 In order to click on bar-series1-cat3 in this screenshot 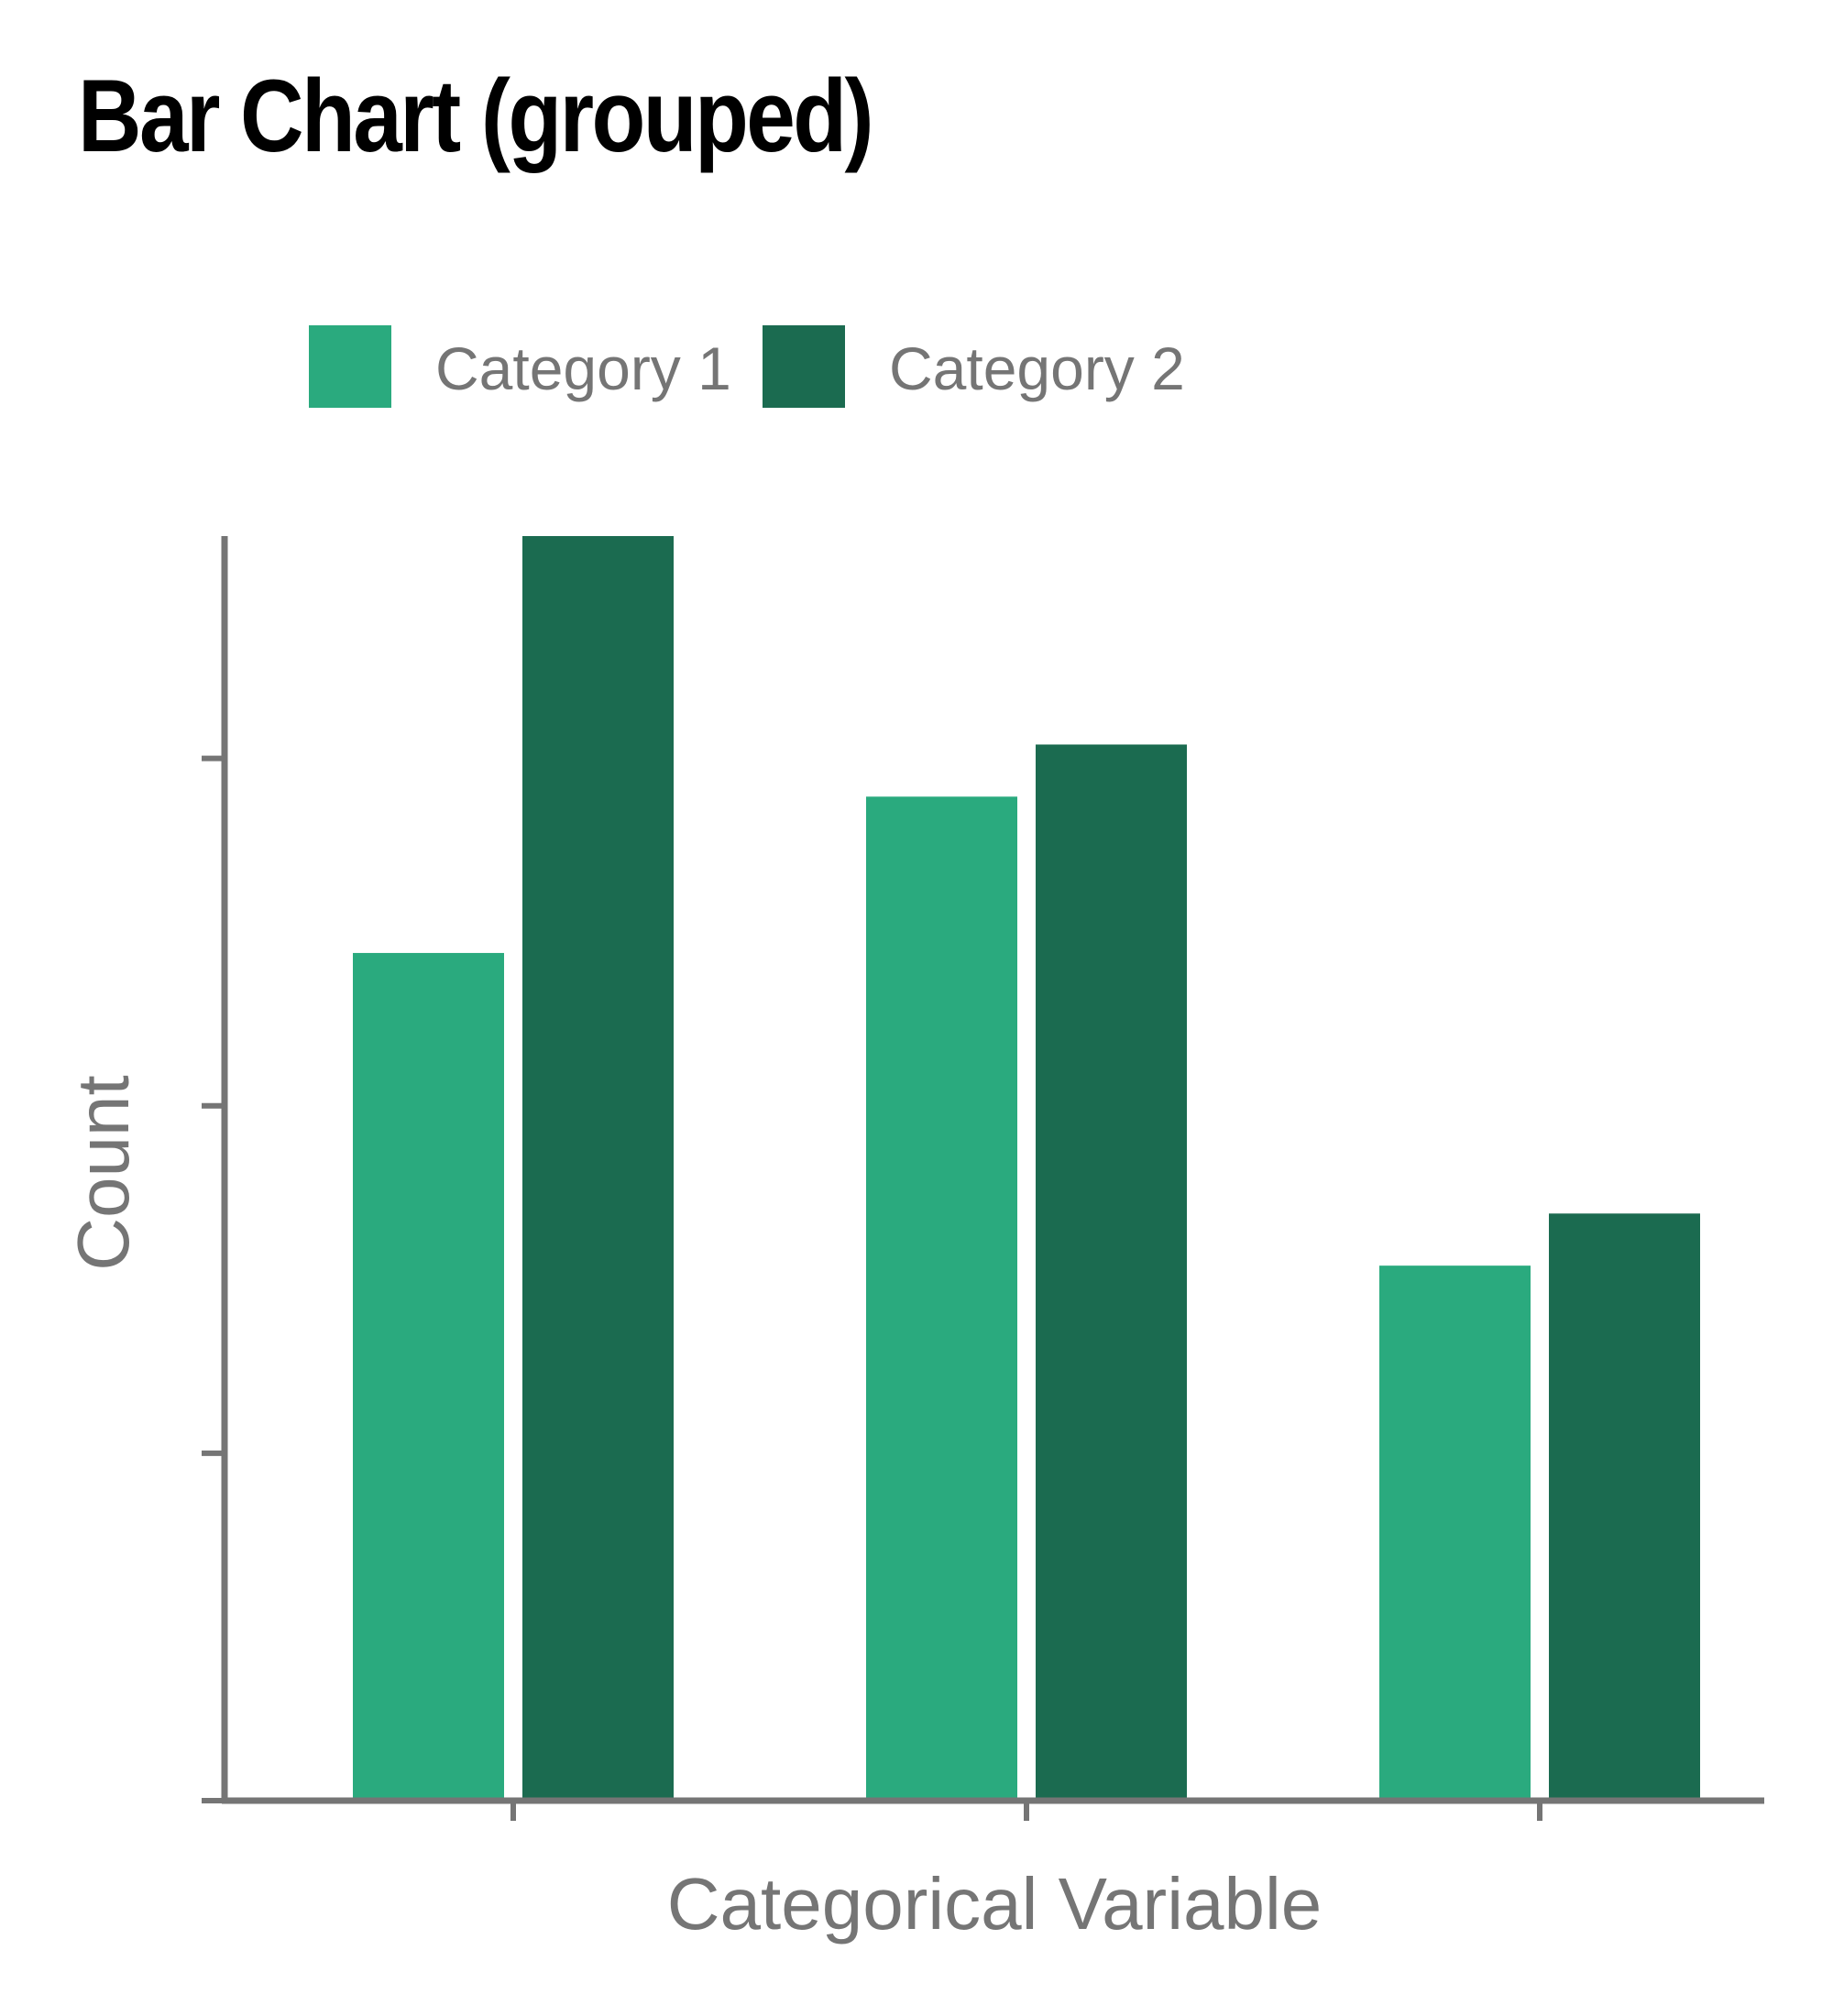, I will do `click(1455, 1533)`.